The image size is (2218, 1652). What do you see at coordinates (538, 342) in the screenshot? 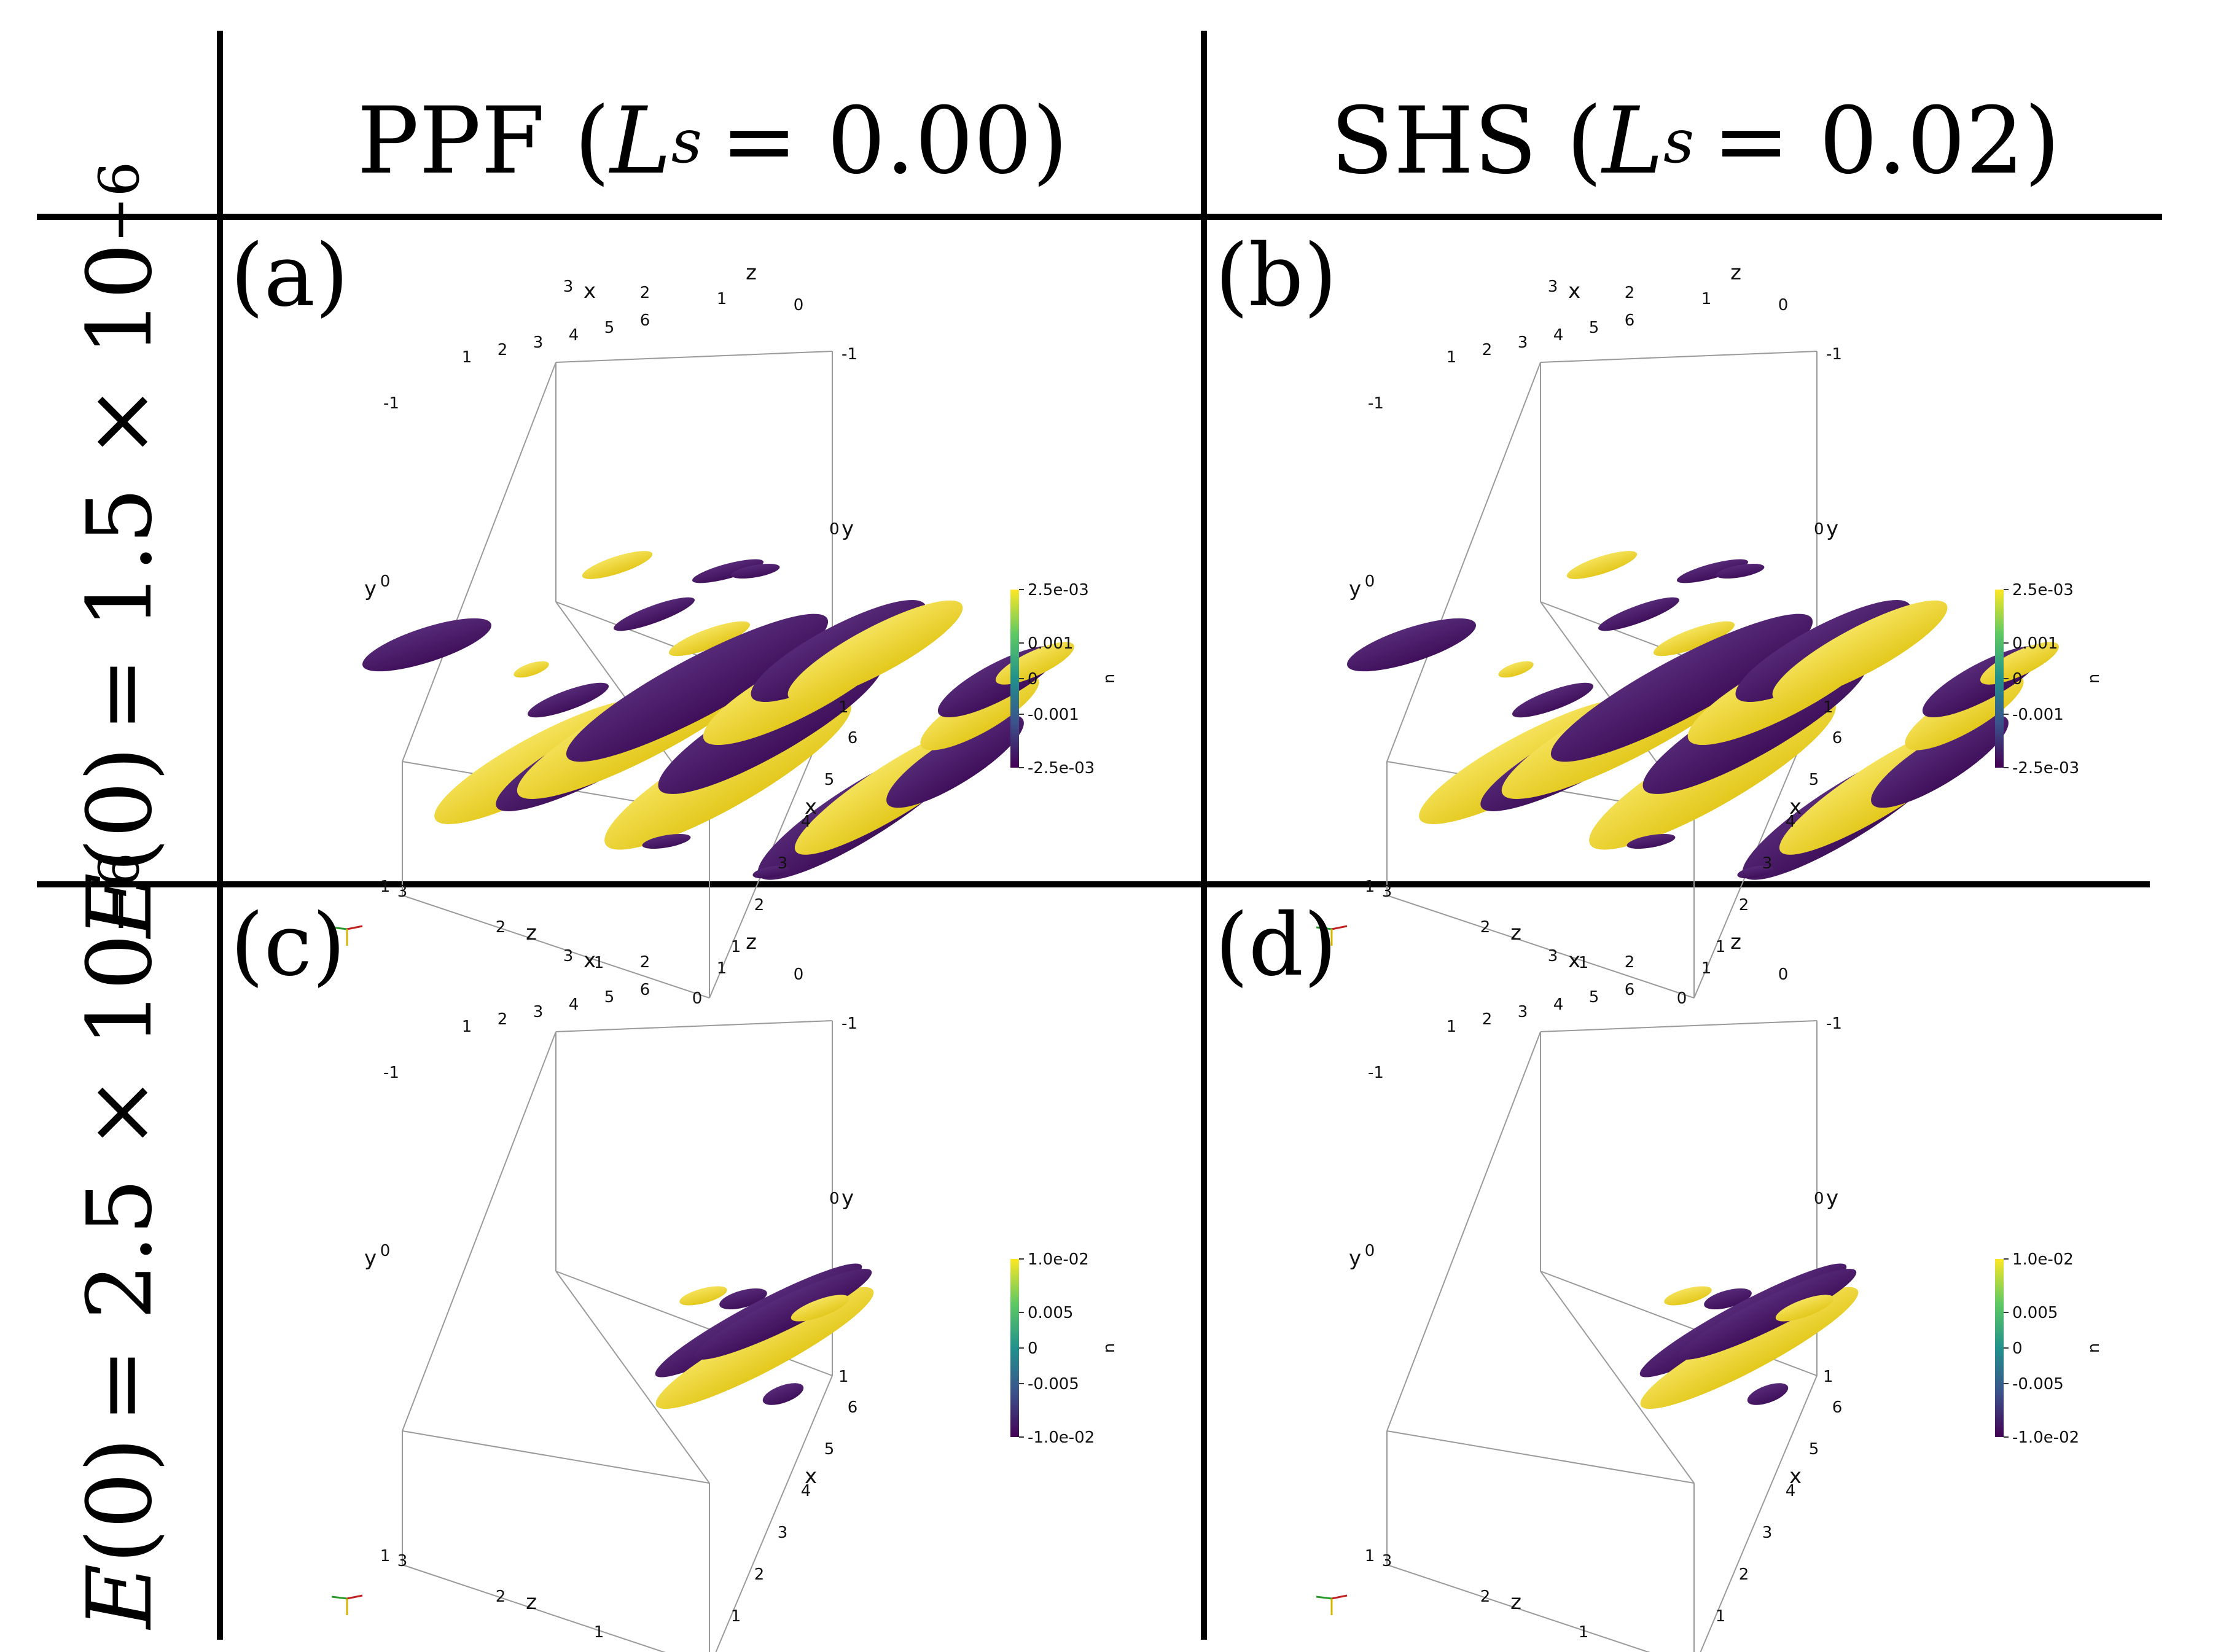
I see `x-tick-top: 3` at bounding box center [538, 342].